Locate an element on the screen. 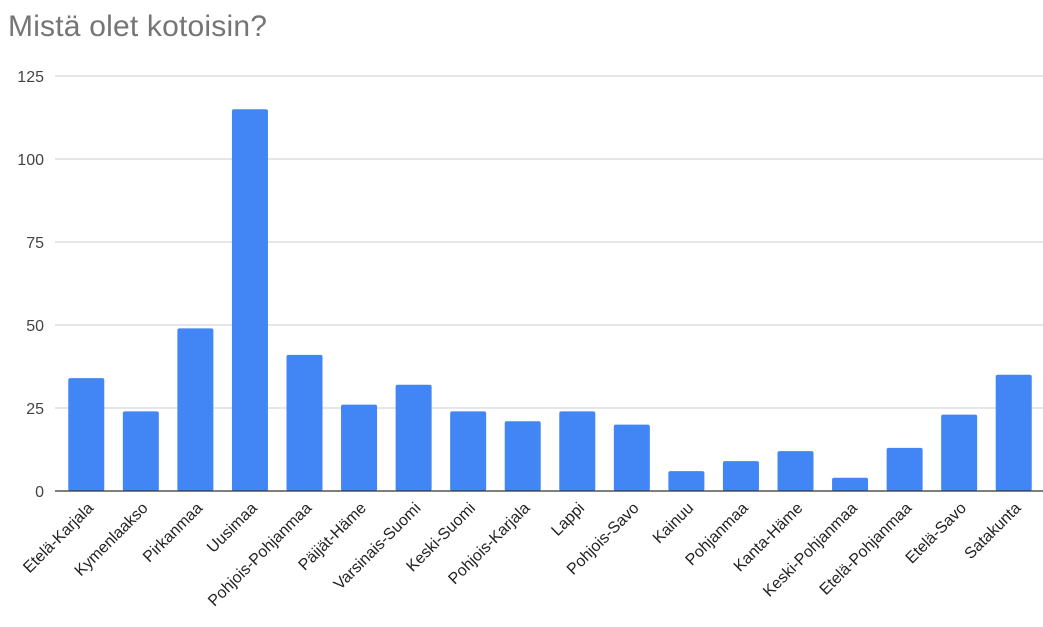  x-tick-label: Etelä-Pohjanmaa is located at coordinates (866, 549).